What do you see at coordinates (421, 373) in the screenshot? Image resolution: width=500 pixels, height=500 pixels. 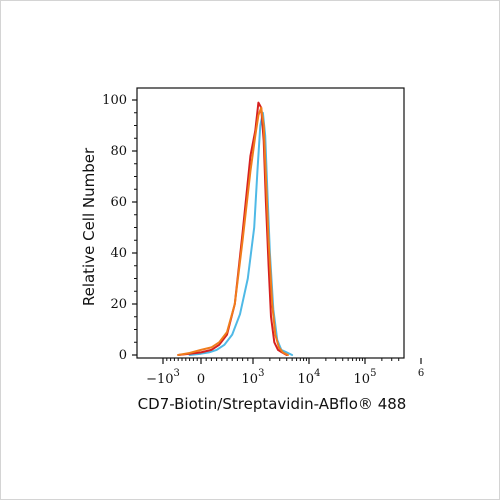 I see `x-tick-label: 6` at bounding box center [421, 373].